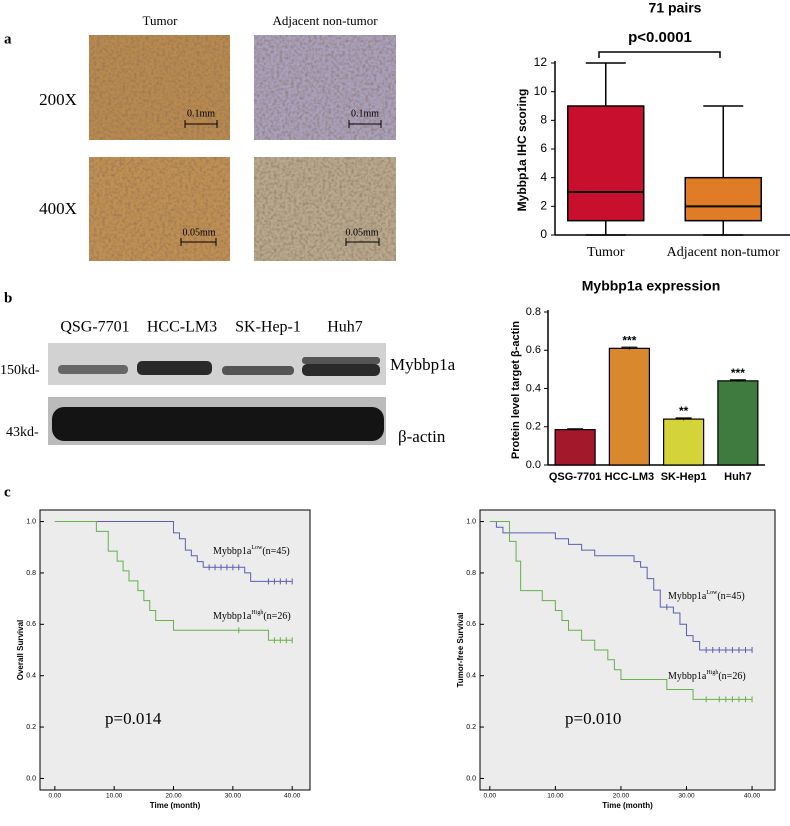 The width and height of the screenshot is (790, 826). What do you see at coordinates (422, 436) in the screenshot?
I see `protein-label: β-actin` at bounding box center [422, 436].